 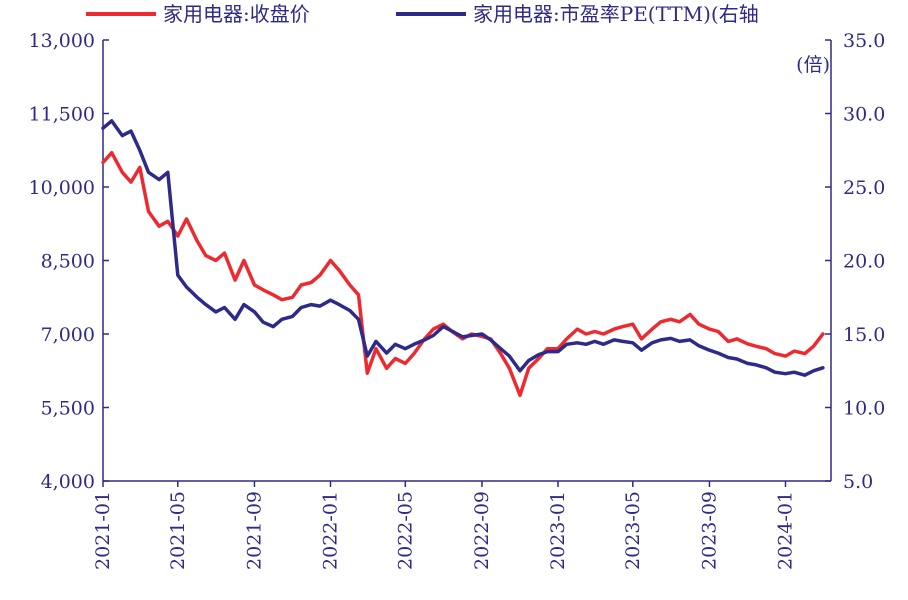 I want to click on x-tick-label: 2021-01, so click(x=103, y=530).